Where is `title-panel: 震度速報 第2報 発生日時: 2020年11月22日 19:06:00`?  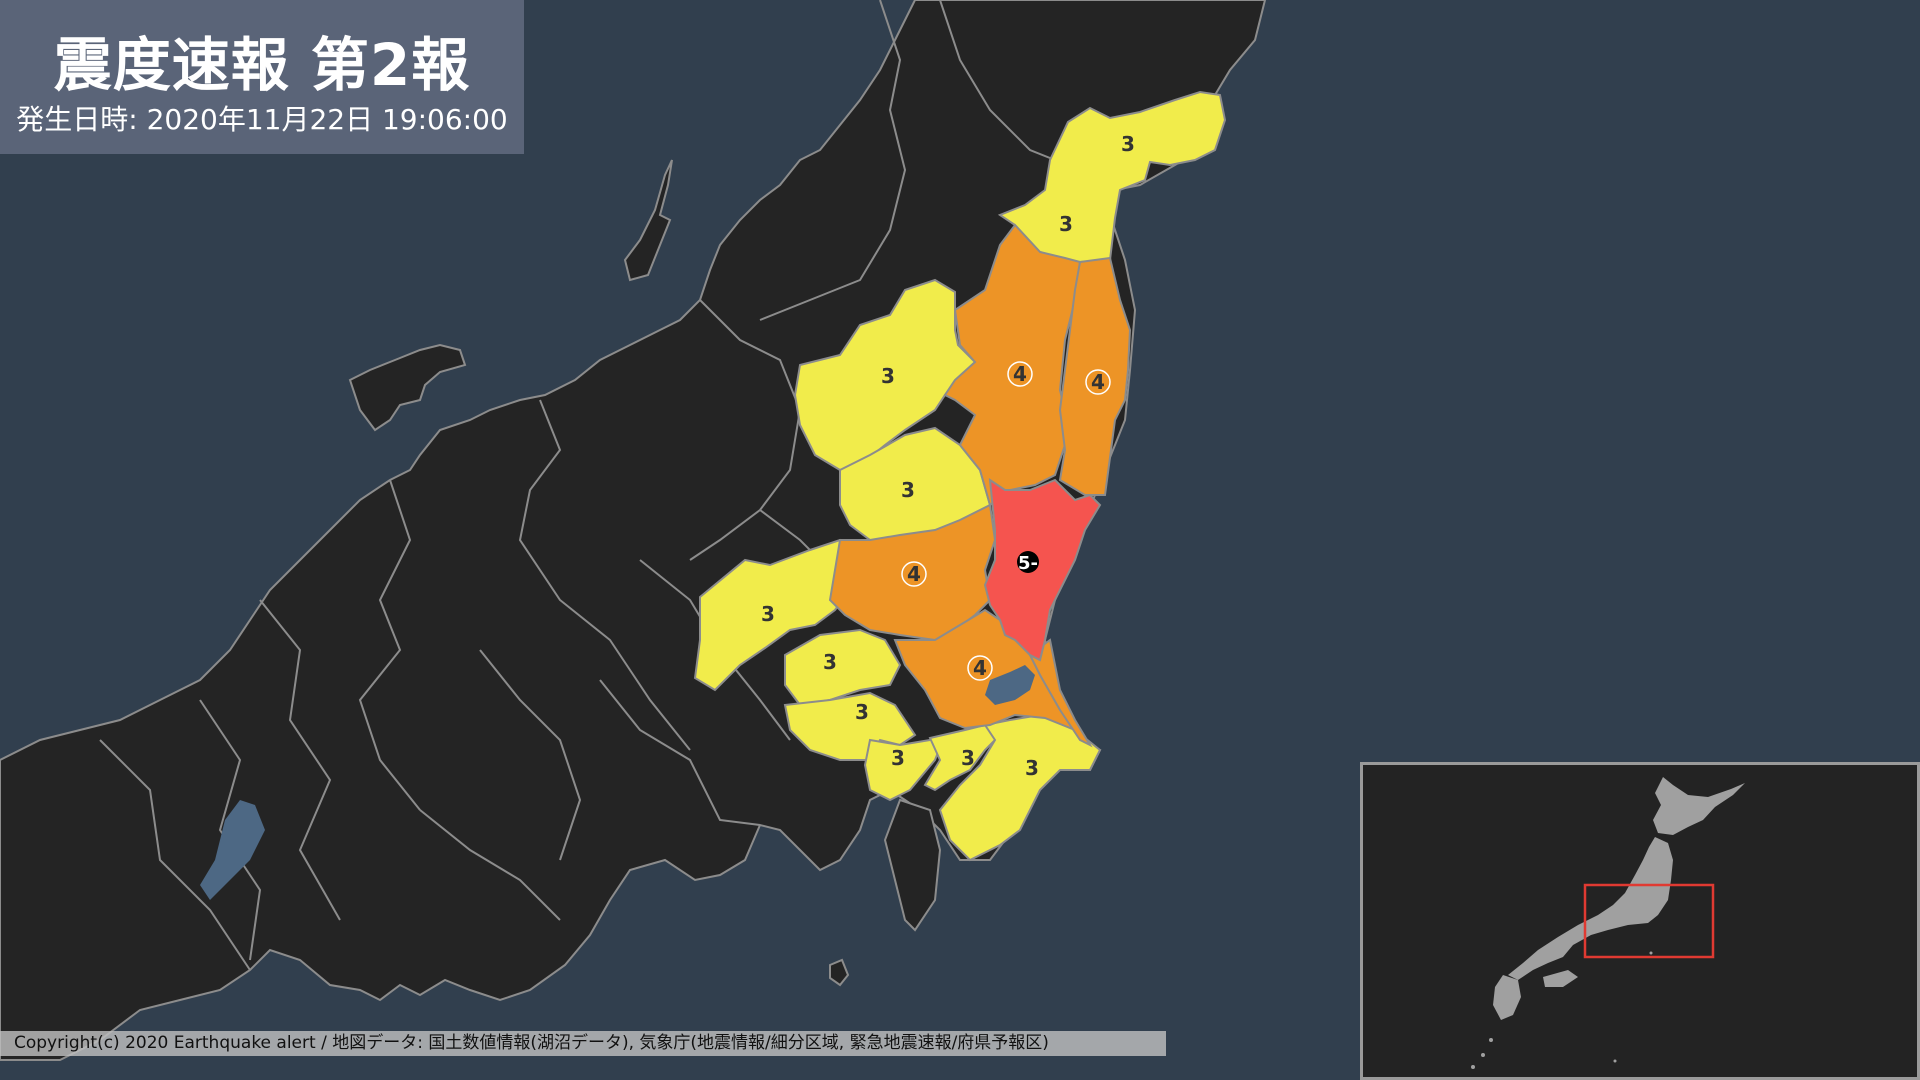
title-panel: 震度速報 第2報 発生日時: 2020年11月22日 19:06:00 is located at coordinates (262, 77).